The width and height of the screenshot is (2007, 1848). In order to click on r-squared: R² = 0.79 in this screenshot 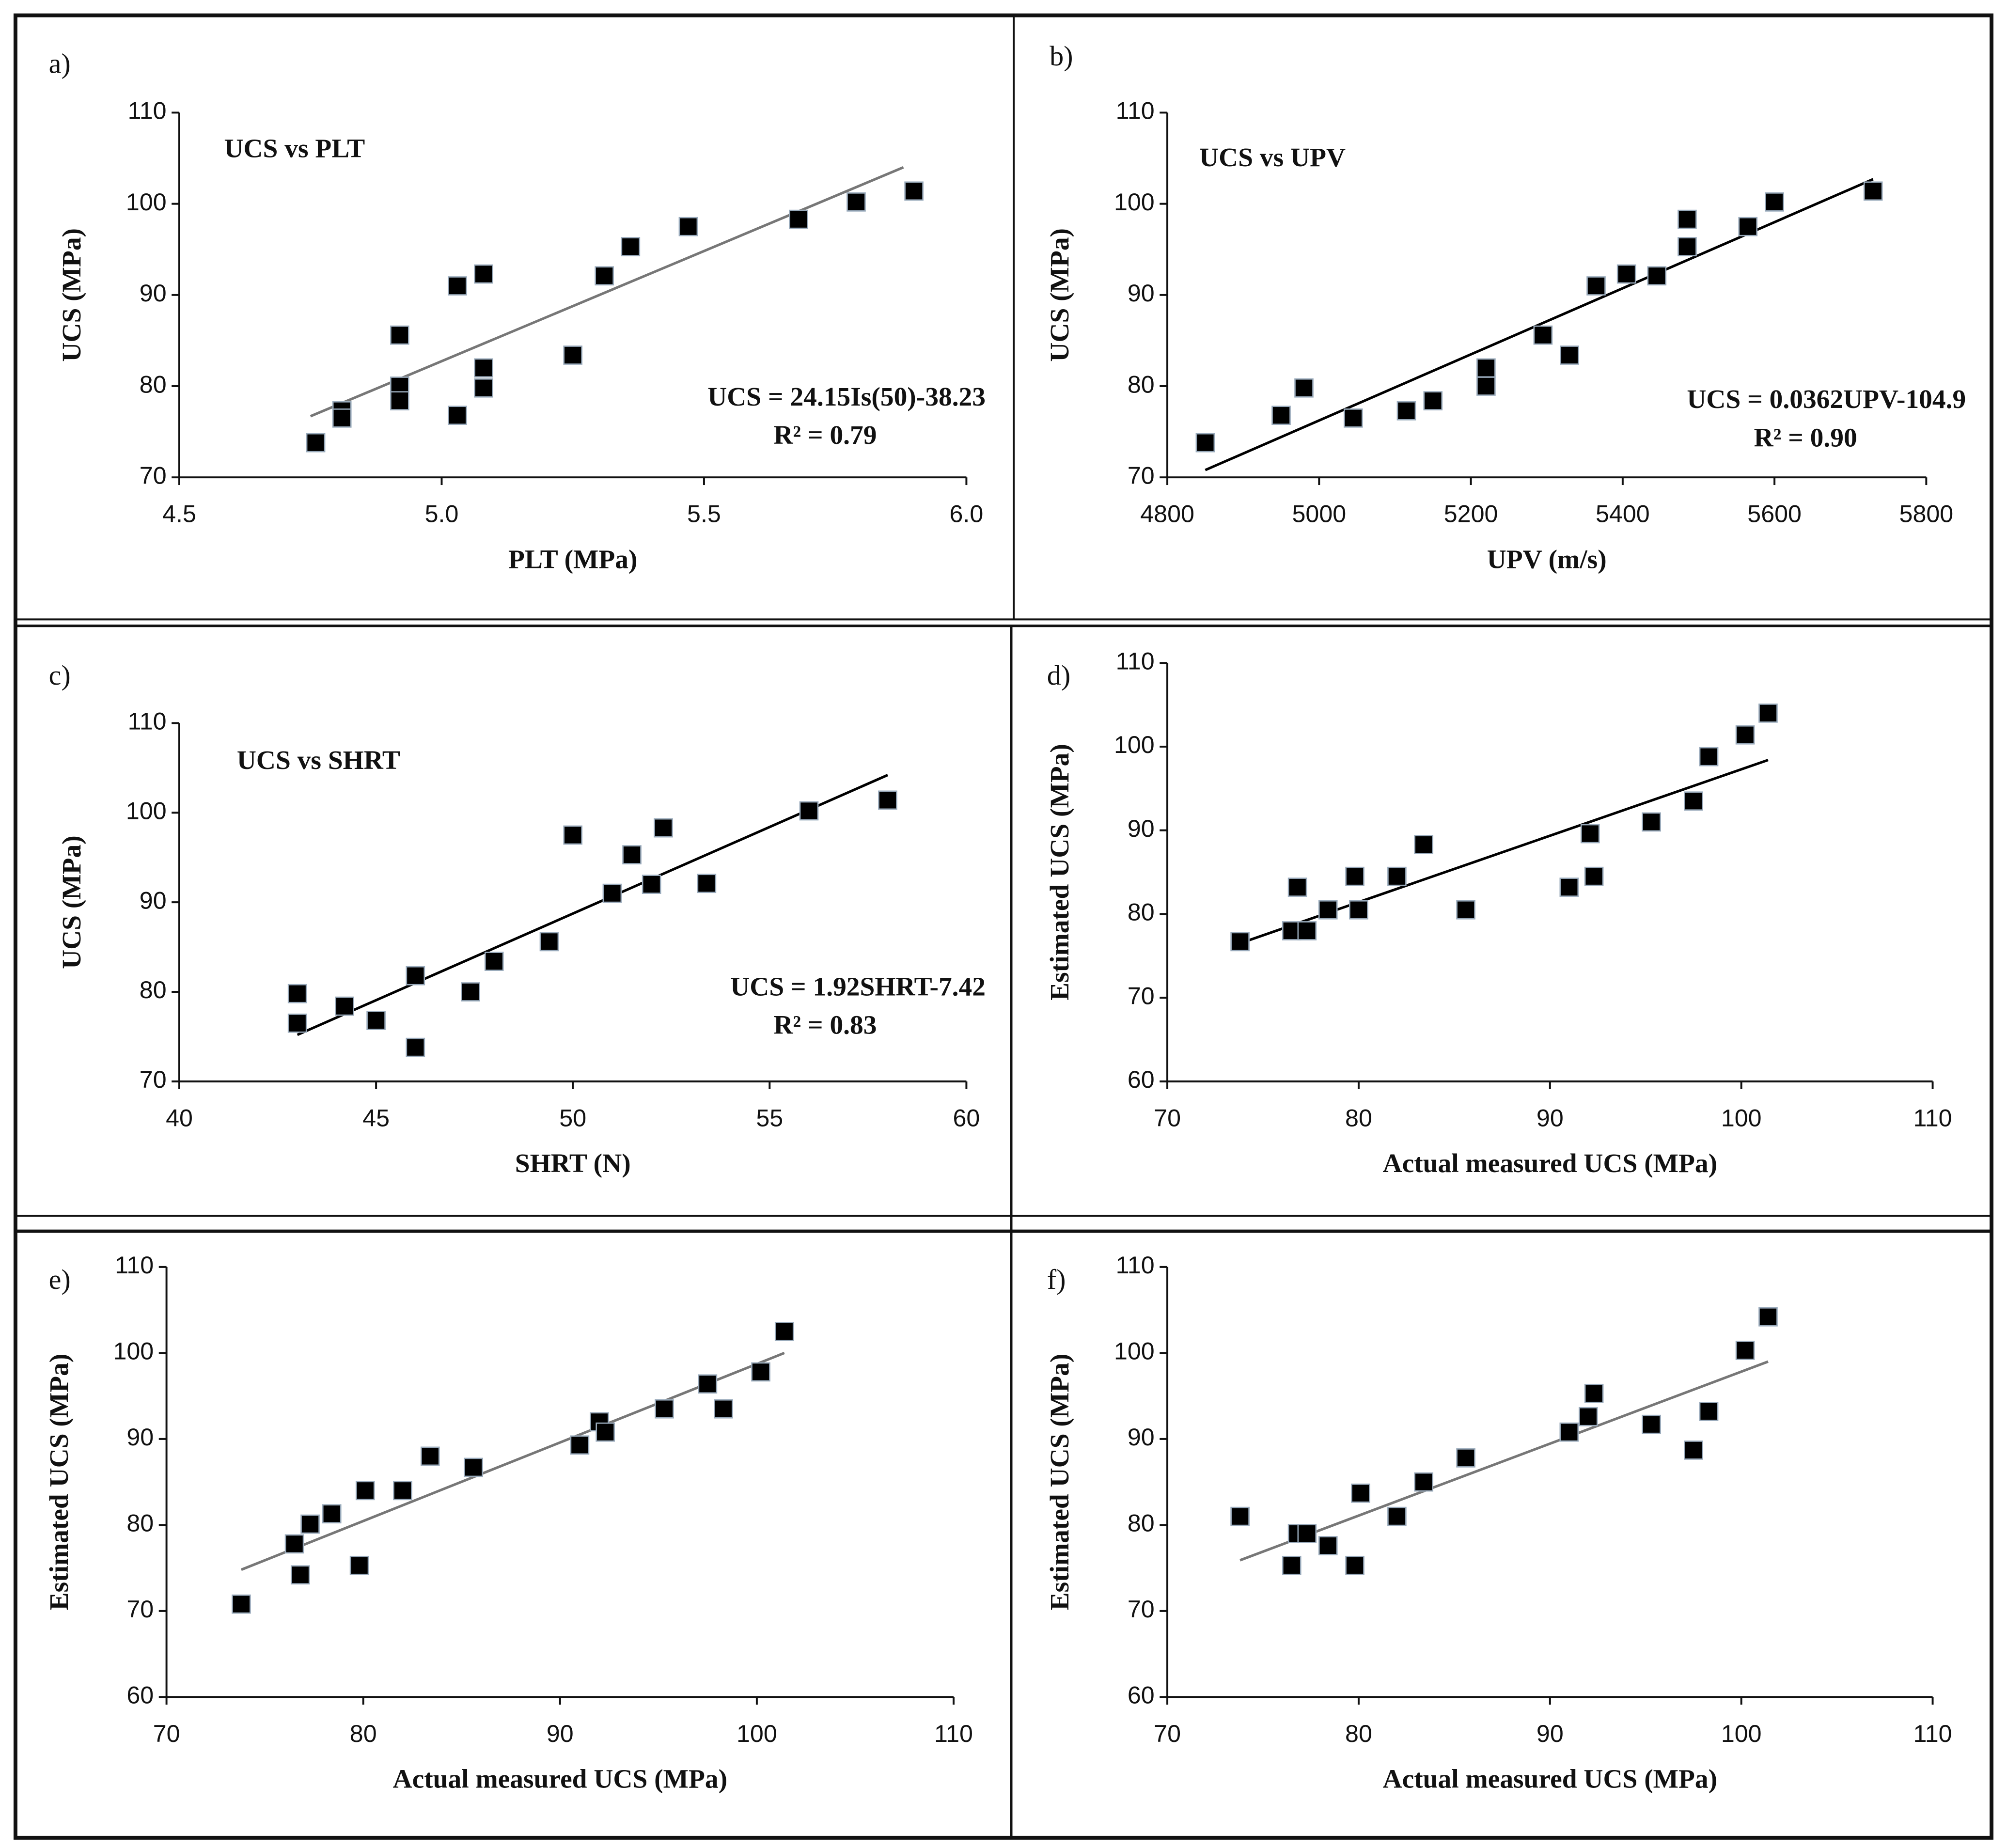, I will do `click(825, 435)`.